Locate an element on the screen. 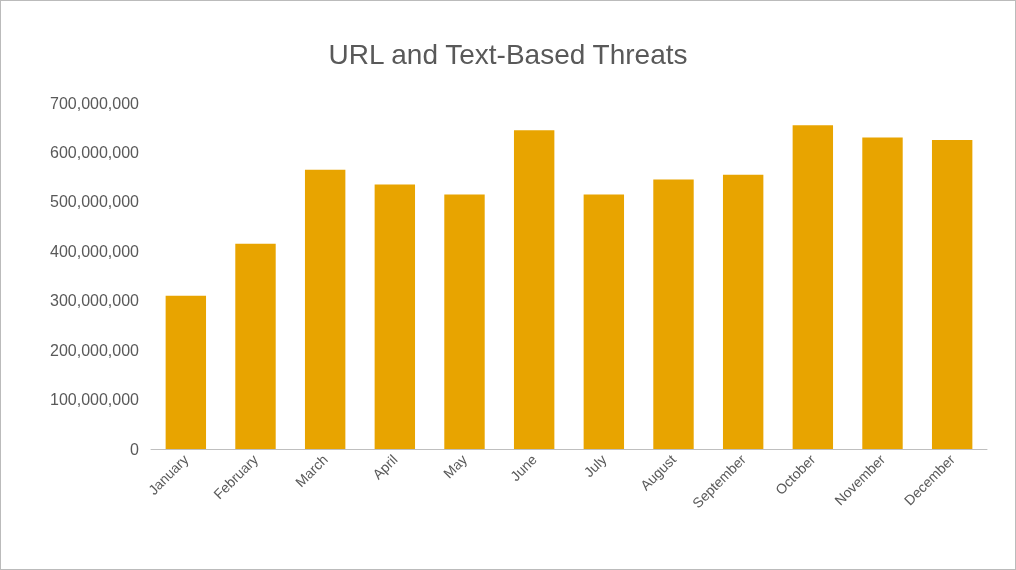  chart-title: URL and Text-Based Threats is located at coordinates (508, 54).